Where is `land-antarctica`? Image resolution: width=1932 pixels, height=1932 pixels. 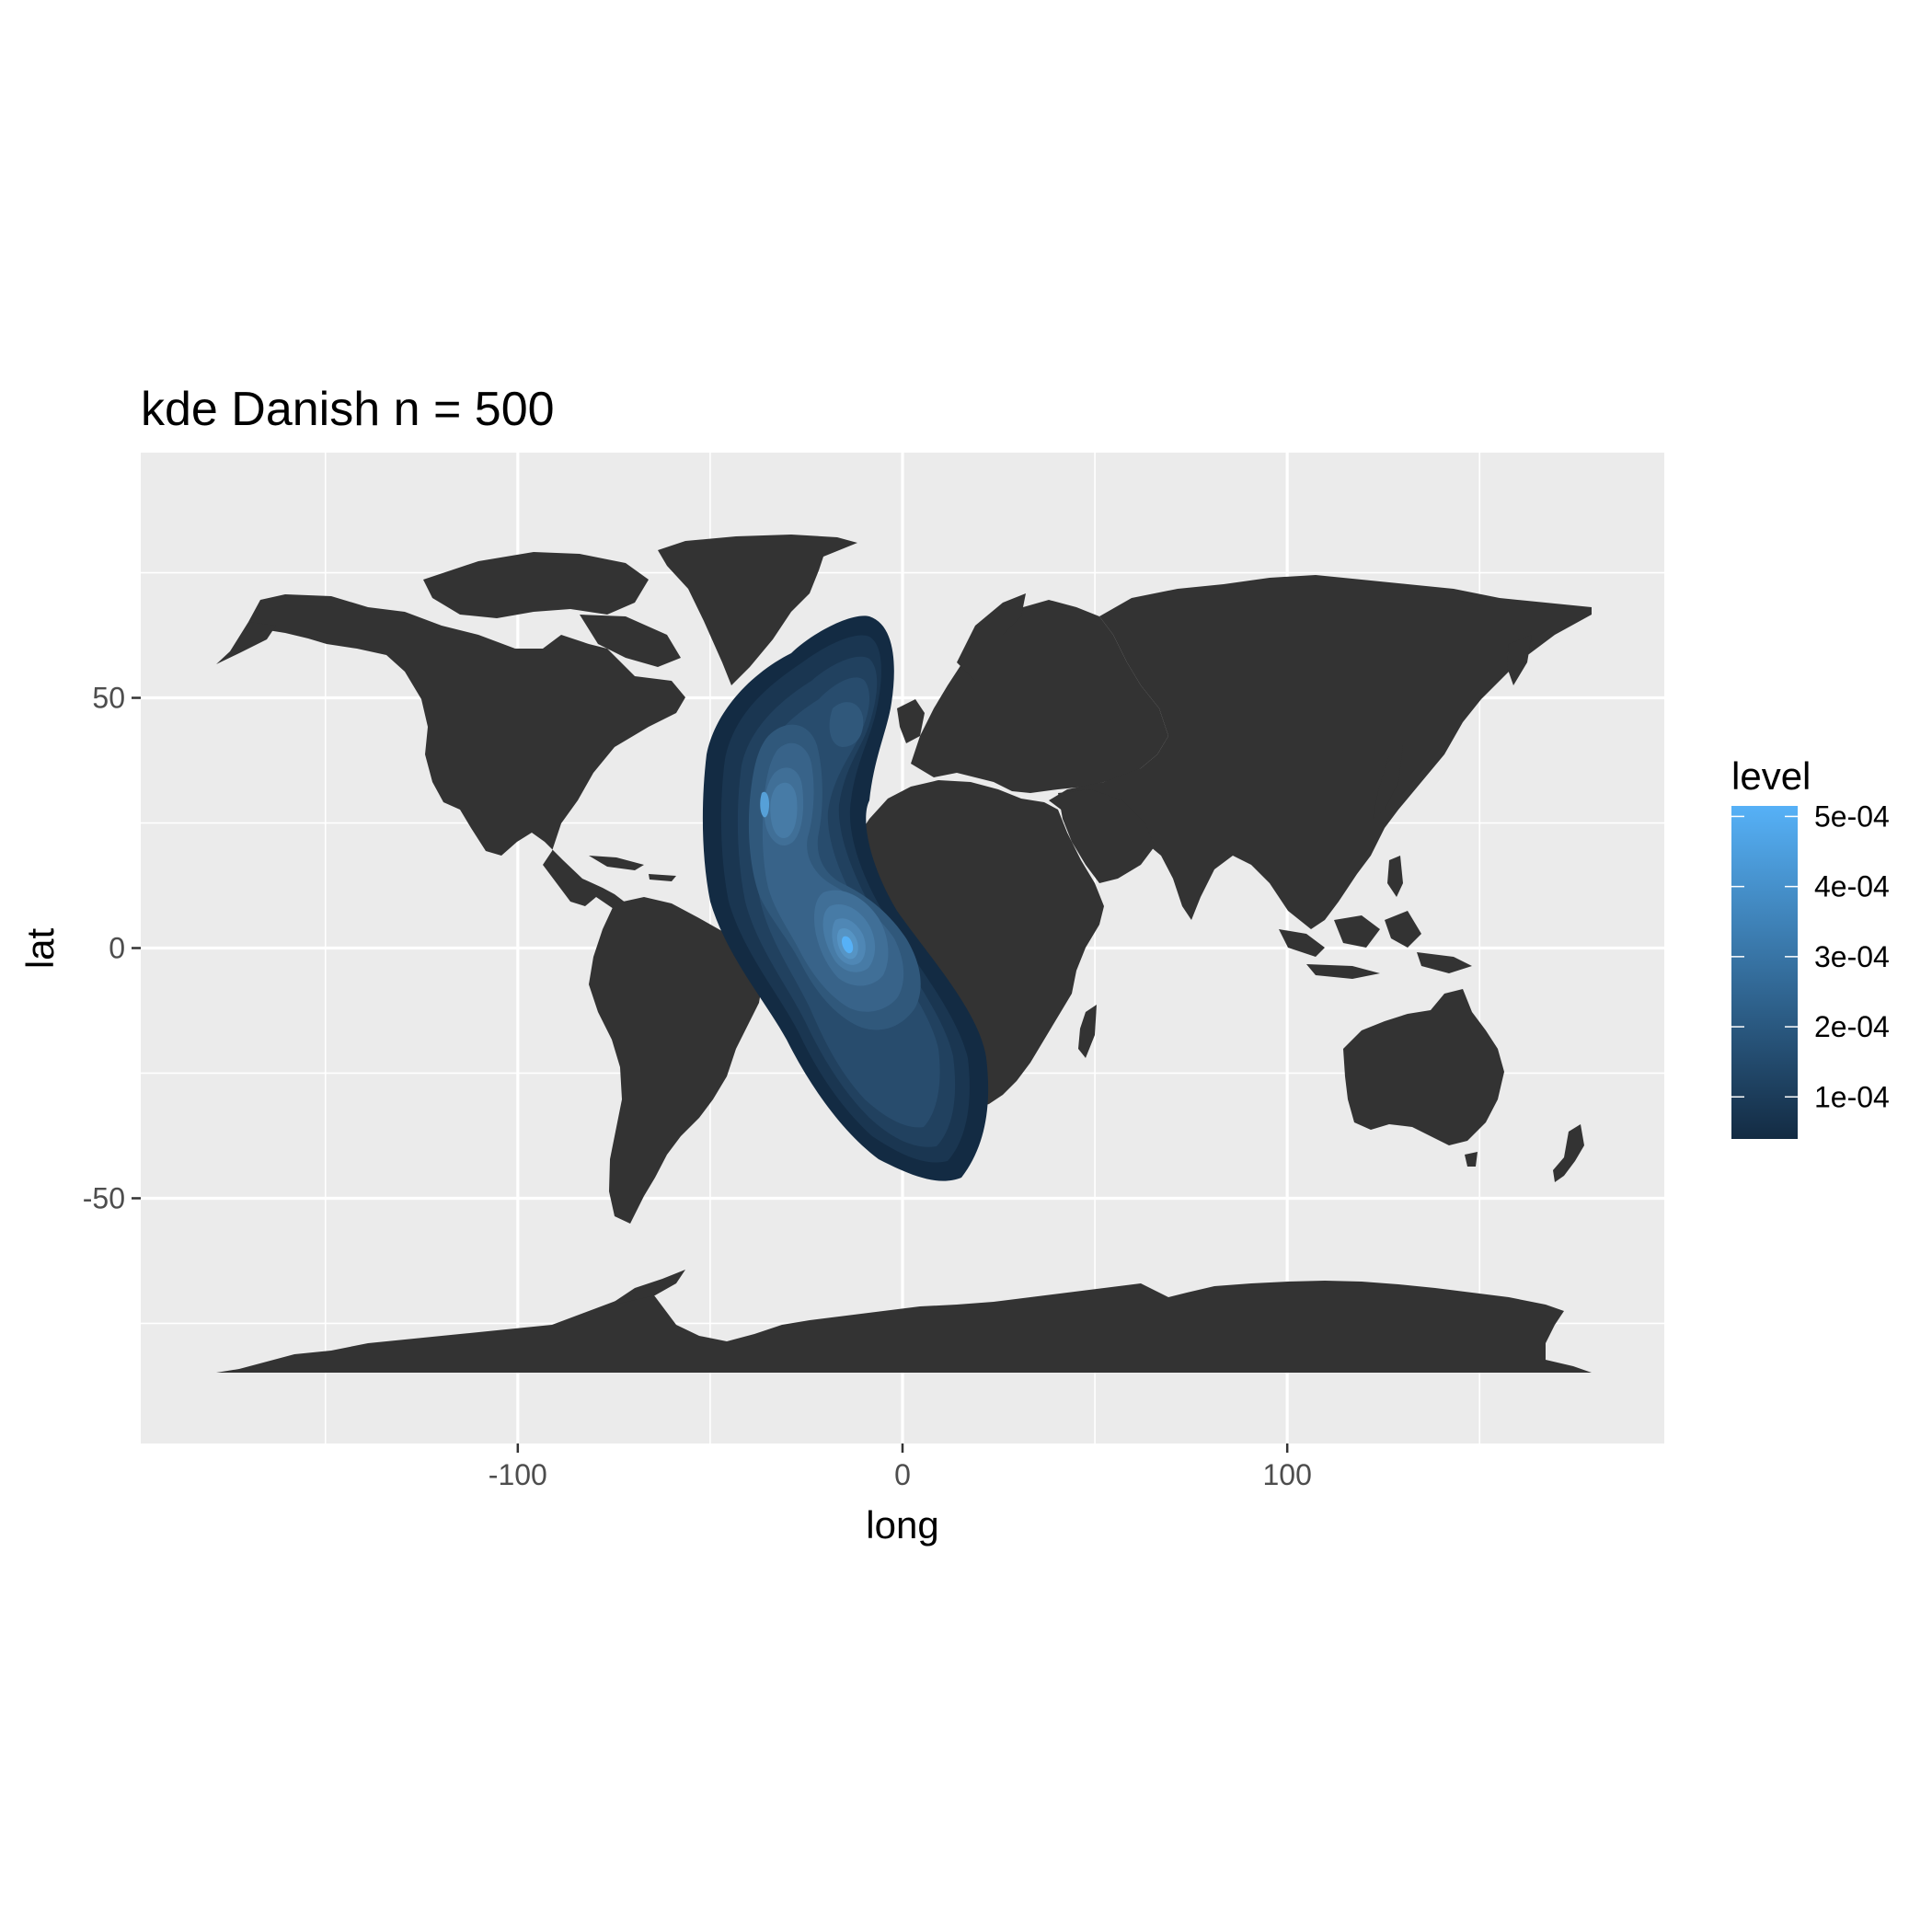 land-antarctica is located at coordinates (904, 1327).